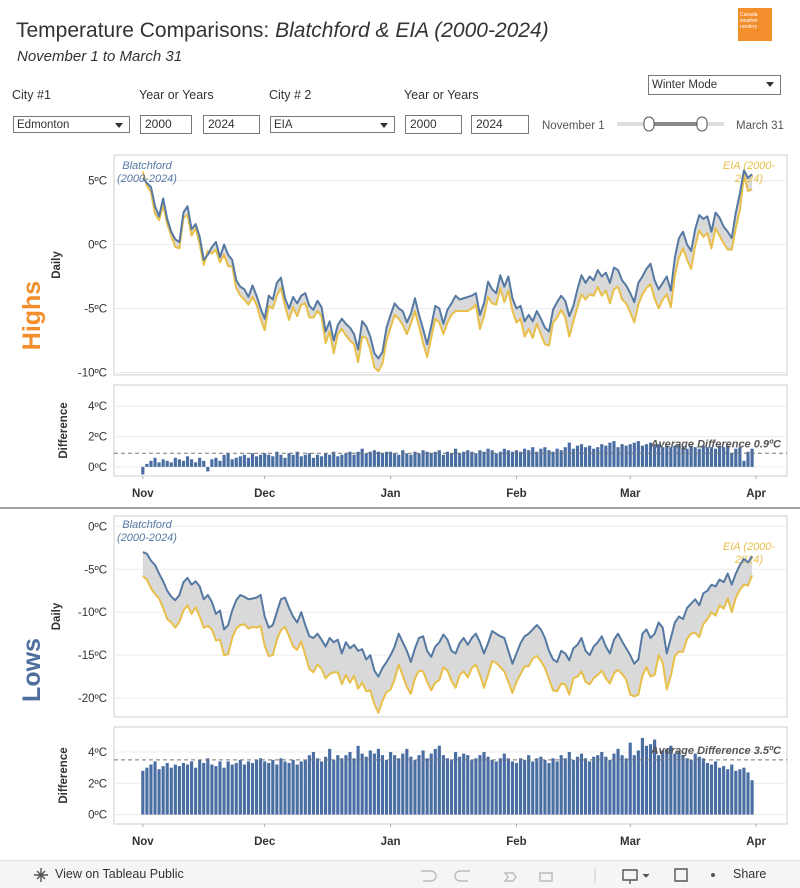 The width and height of the screenshot is (800, 888). Describe the element at coordinates (147, 172) in the screenshot. I see `legend-label: Blatchford (2000-2024)` at that location.